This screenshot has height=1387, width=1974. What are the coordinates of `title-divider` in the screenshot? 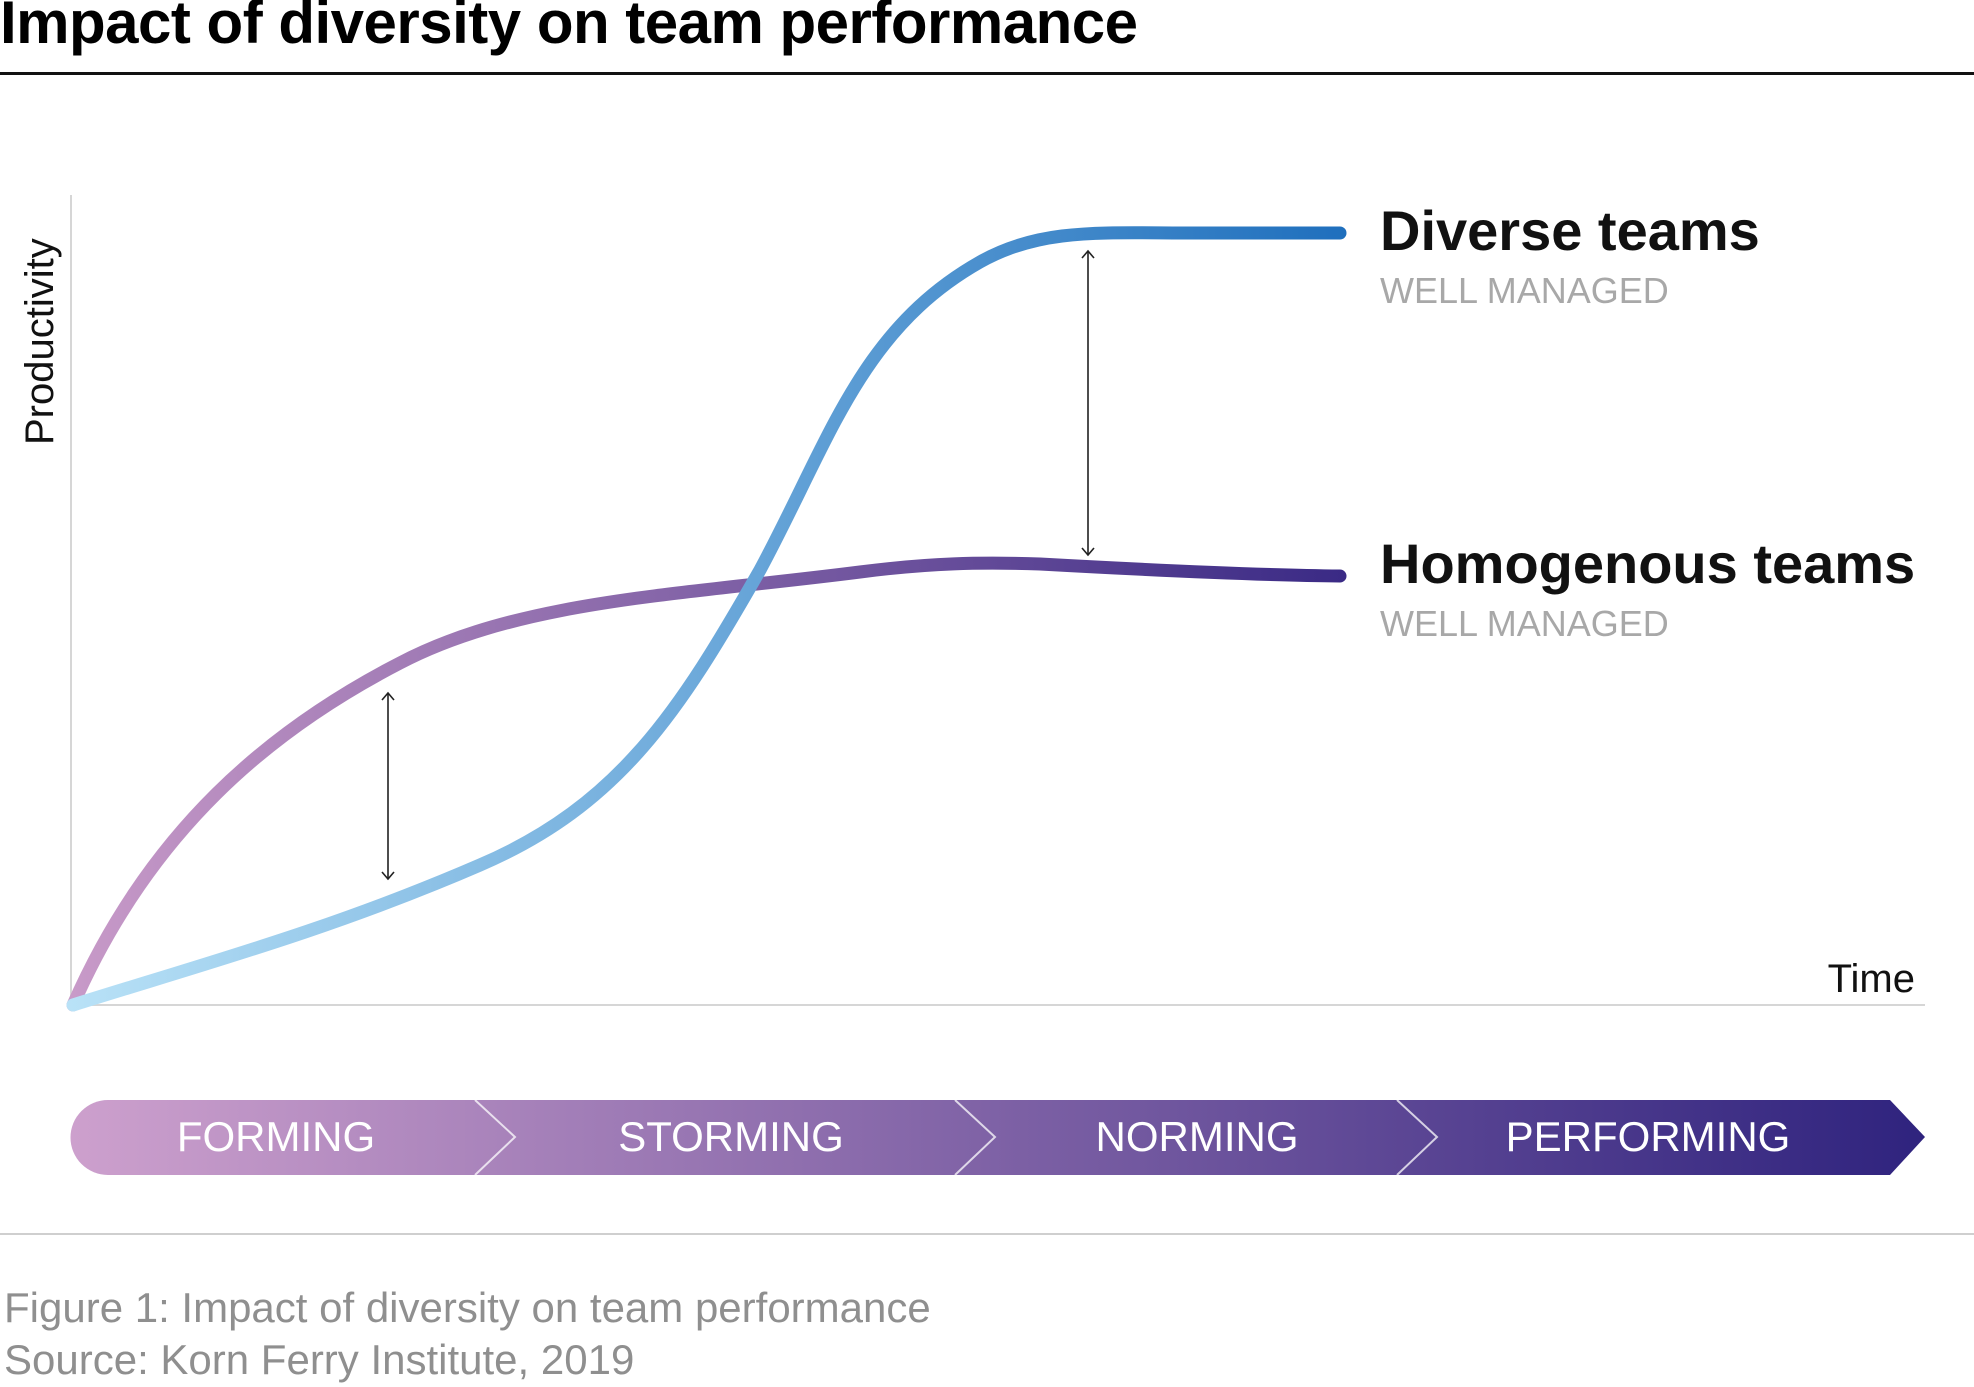 It's located at (987, 73).